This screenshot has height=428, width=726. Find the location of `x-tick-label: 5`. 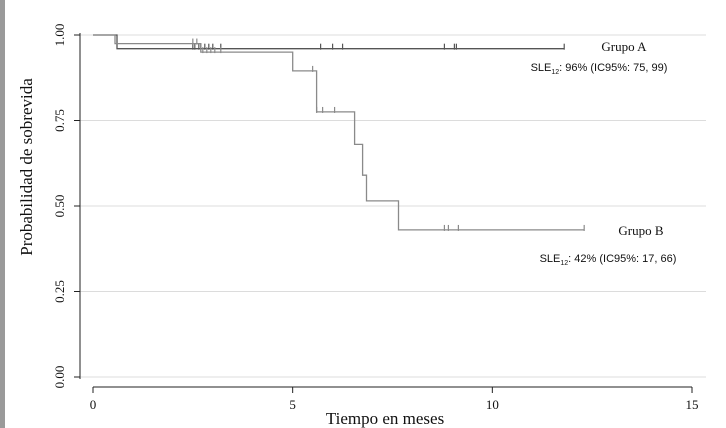

x-tick-label: 5 is located at coordinates (292, 404).